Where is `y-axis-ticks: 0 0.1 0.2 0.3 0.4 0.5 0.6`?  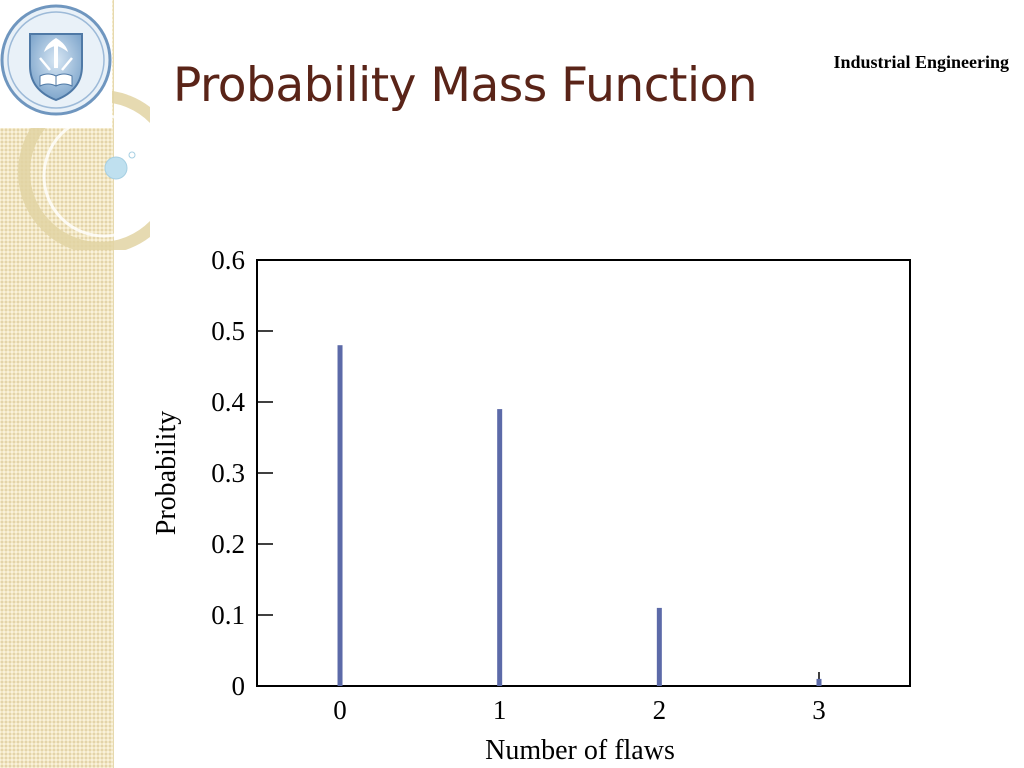
y-axis-ticks: 0 0.1 0.2 0.3 0.4 0.5 0.6 is located at coordinates (242, 473).